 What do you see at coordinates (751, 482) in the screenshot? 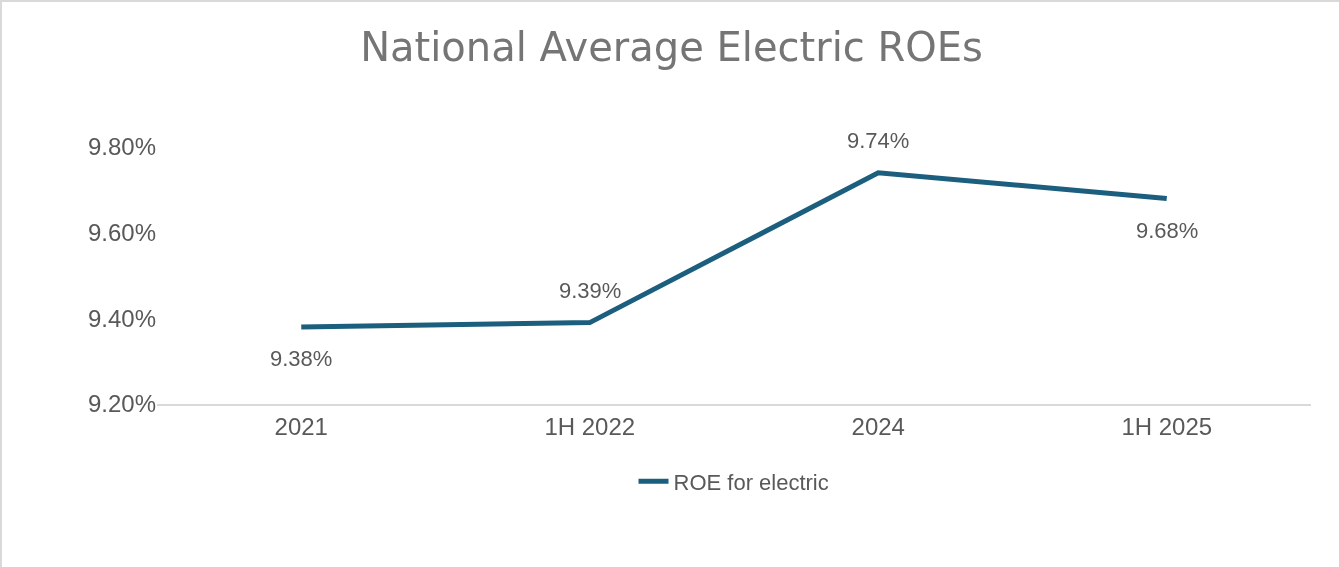
I see `legend-label: ROE for electric` at bounding box center [751, 482].